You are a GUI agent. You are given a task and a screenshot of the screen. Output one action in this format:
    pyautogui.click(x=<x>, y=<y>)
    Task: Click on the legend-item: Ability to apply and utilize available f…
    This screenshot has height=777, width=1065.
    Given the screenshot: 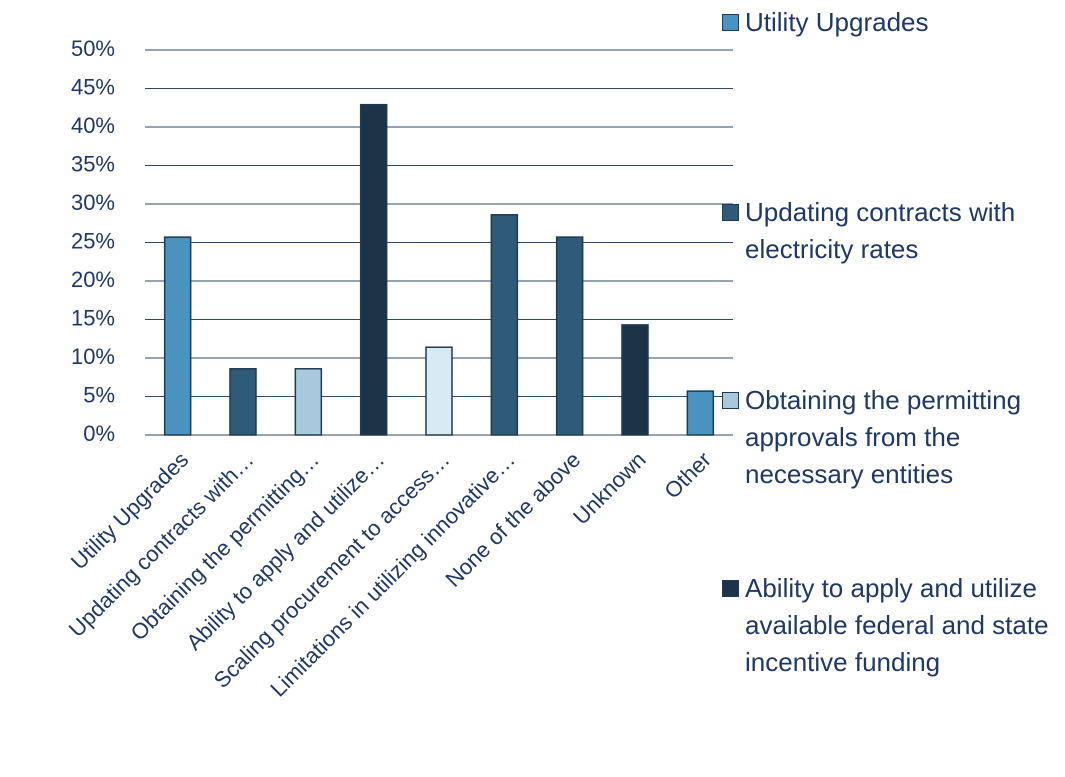 What is the action you would take?
    pyautogui.click(x=892, y=625)
    